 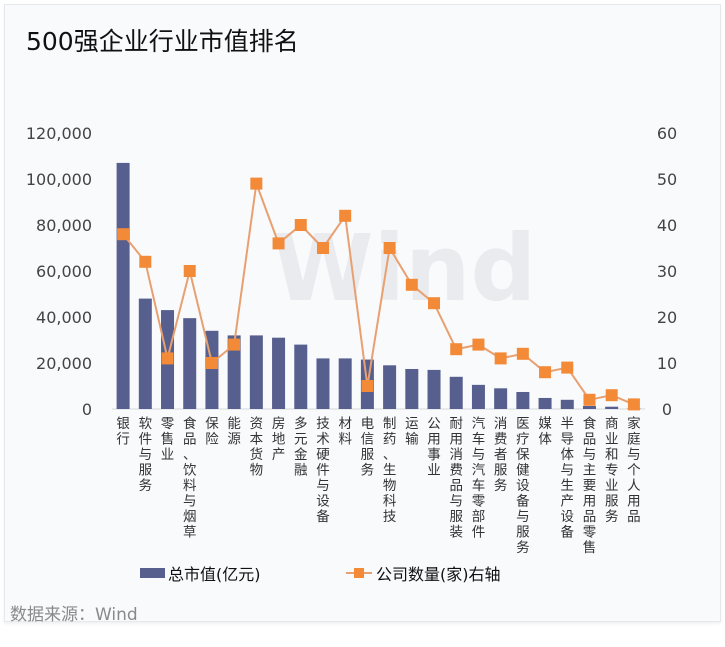 I want to click on category-label: 商业和专业服务, so click(x=612, y=470).